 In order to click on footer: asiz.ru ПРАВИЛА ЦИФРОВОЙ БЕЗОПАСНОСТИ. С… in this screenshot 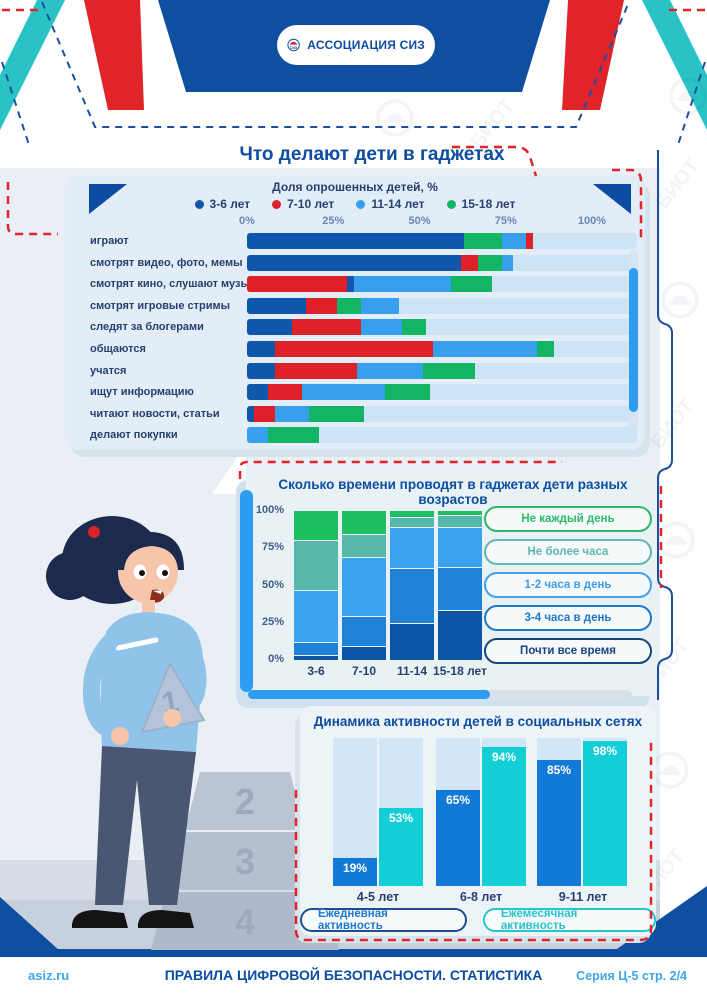, I will do `click(353, 978)`.